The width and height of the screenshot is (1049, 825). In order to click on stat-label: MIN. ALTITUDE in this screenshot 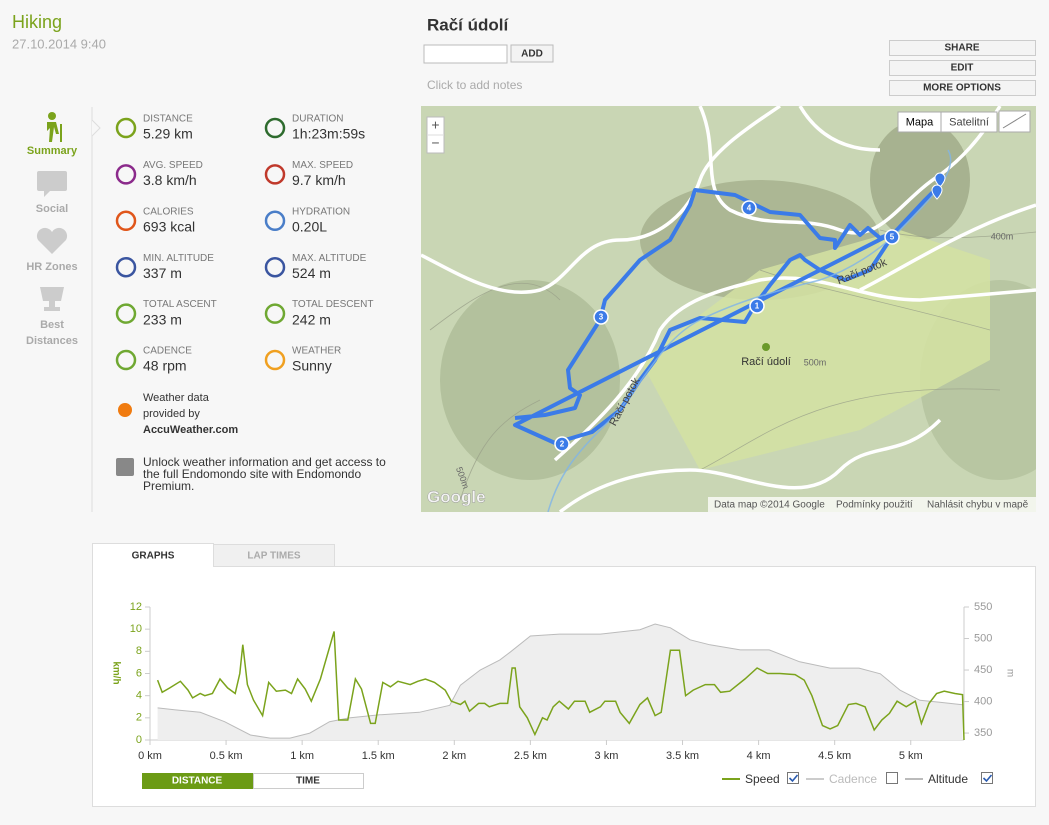, I will do `click(178, 258)`.